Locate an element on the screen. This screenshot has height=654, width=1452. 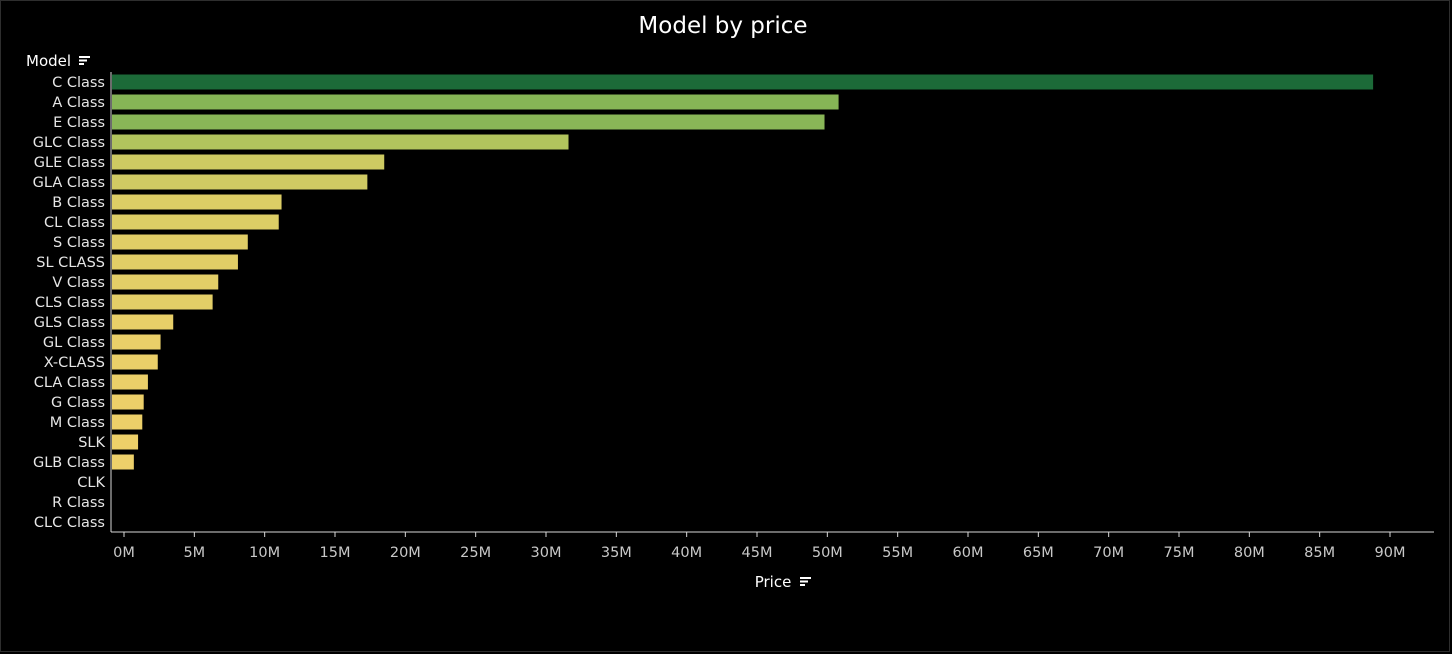
category-label: GL Class is located at coordinates (74, 343).